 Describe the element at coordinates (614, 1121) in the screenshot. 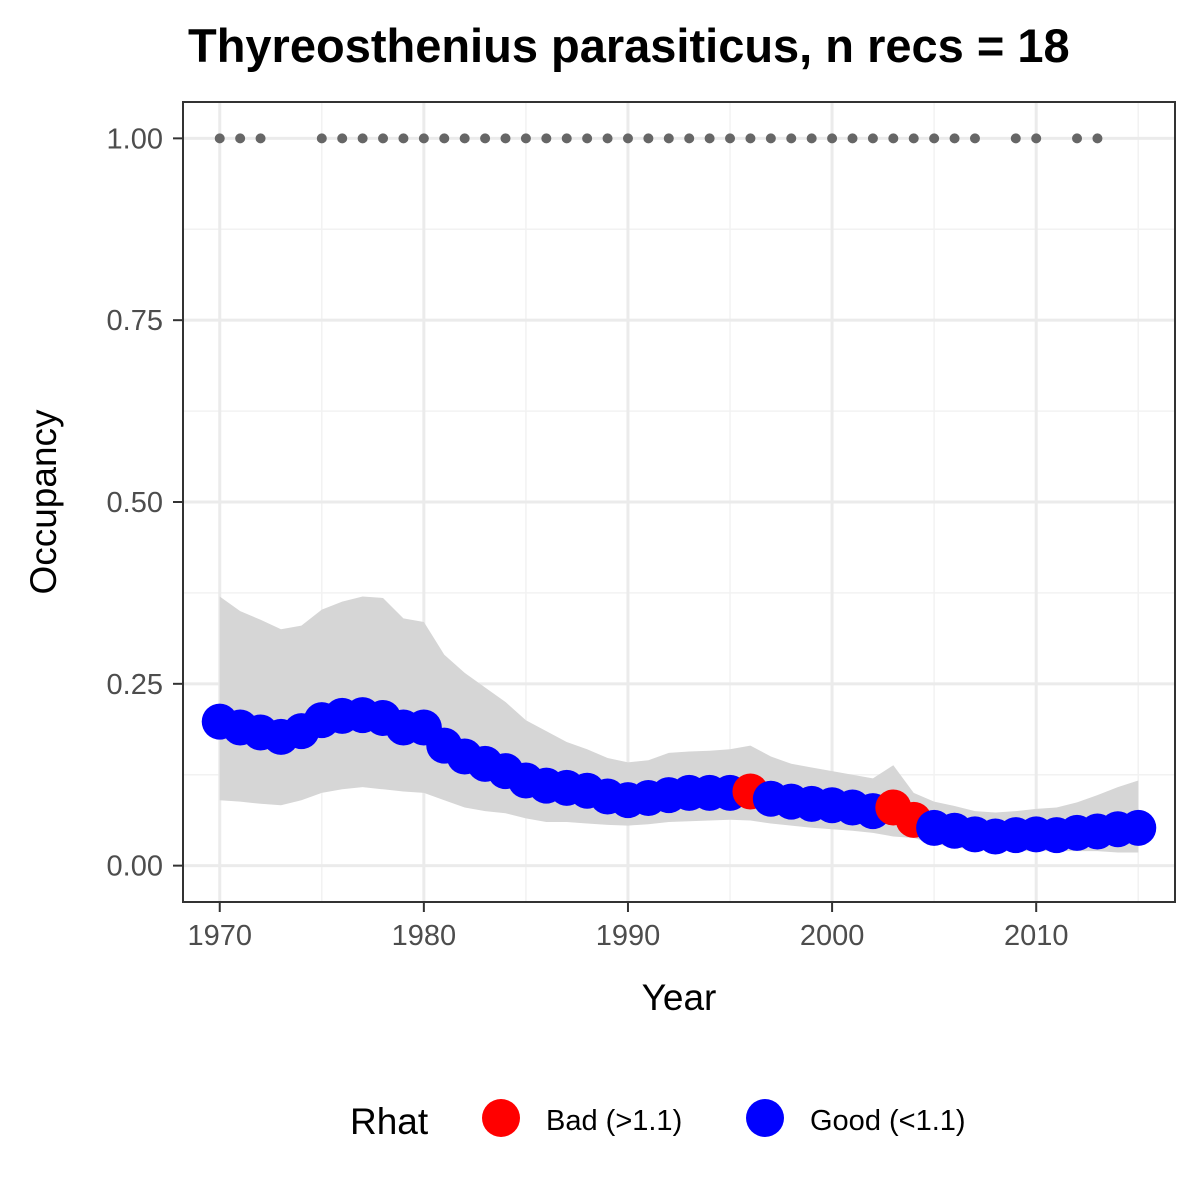

I see `legend-label-bad: Bad (>1.1)` at that location.